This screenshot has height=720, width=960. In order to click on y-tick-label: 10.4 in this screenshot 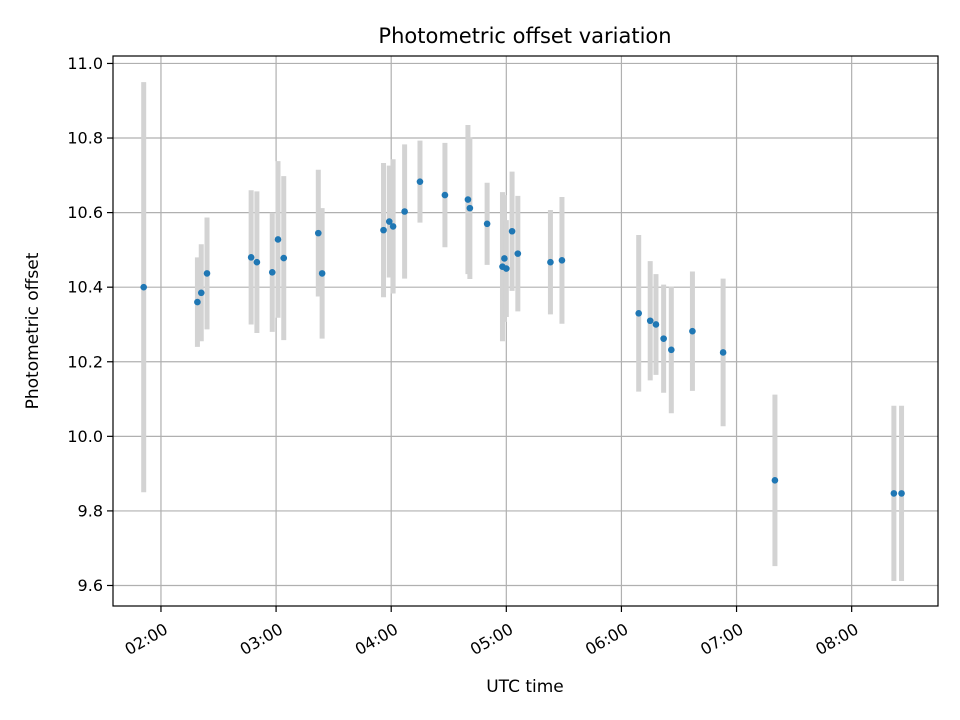, I will do `click(85, 287)`.